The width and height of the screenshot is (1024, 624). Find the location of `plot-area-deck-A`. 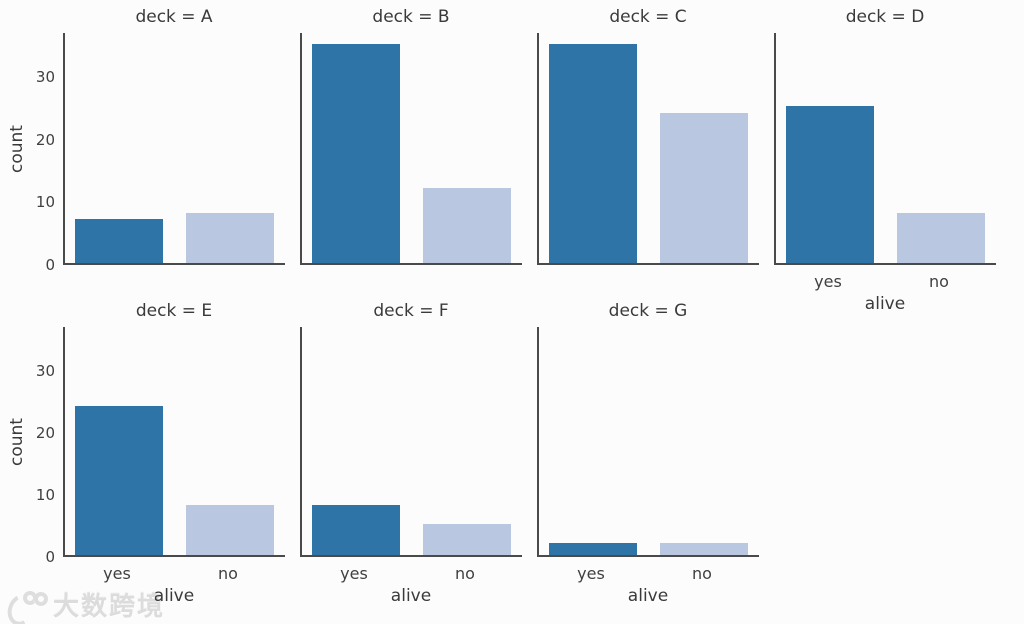

plot-area-deck-A is located at coordinates (174, 149).